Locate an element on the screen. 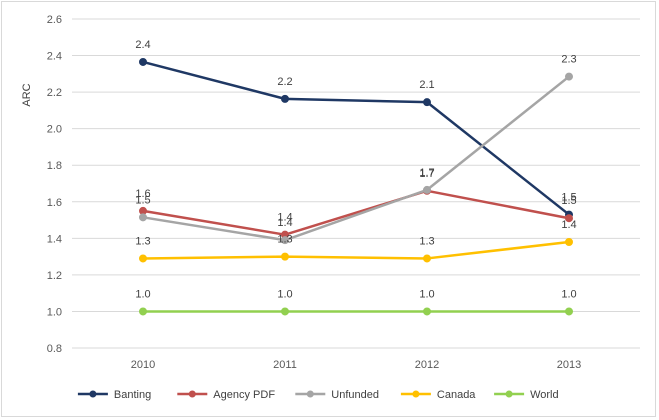  data-label-banting: 2.2 is located at coordinates (284, 82).